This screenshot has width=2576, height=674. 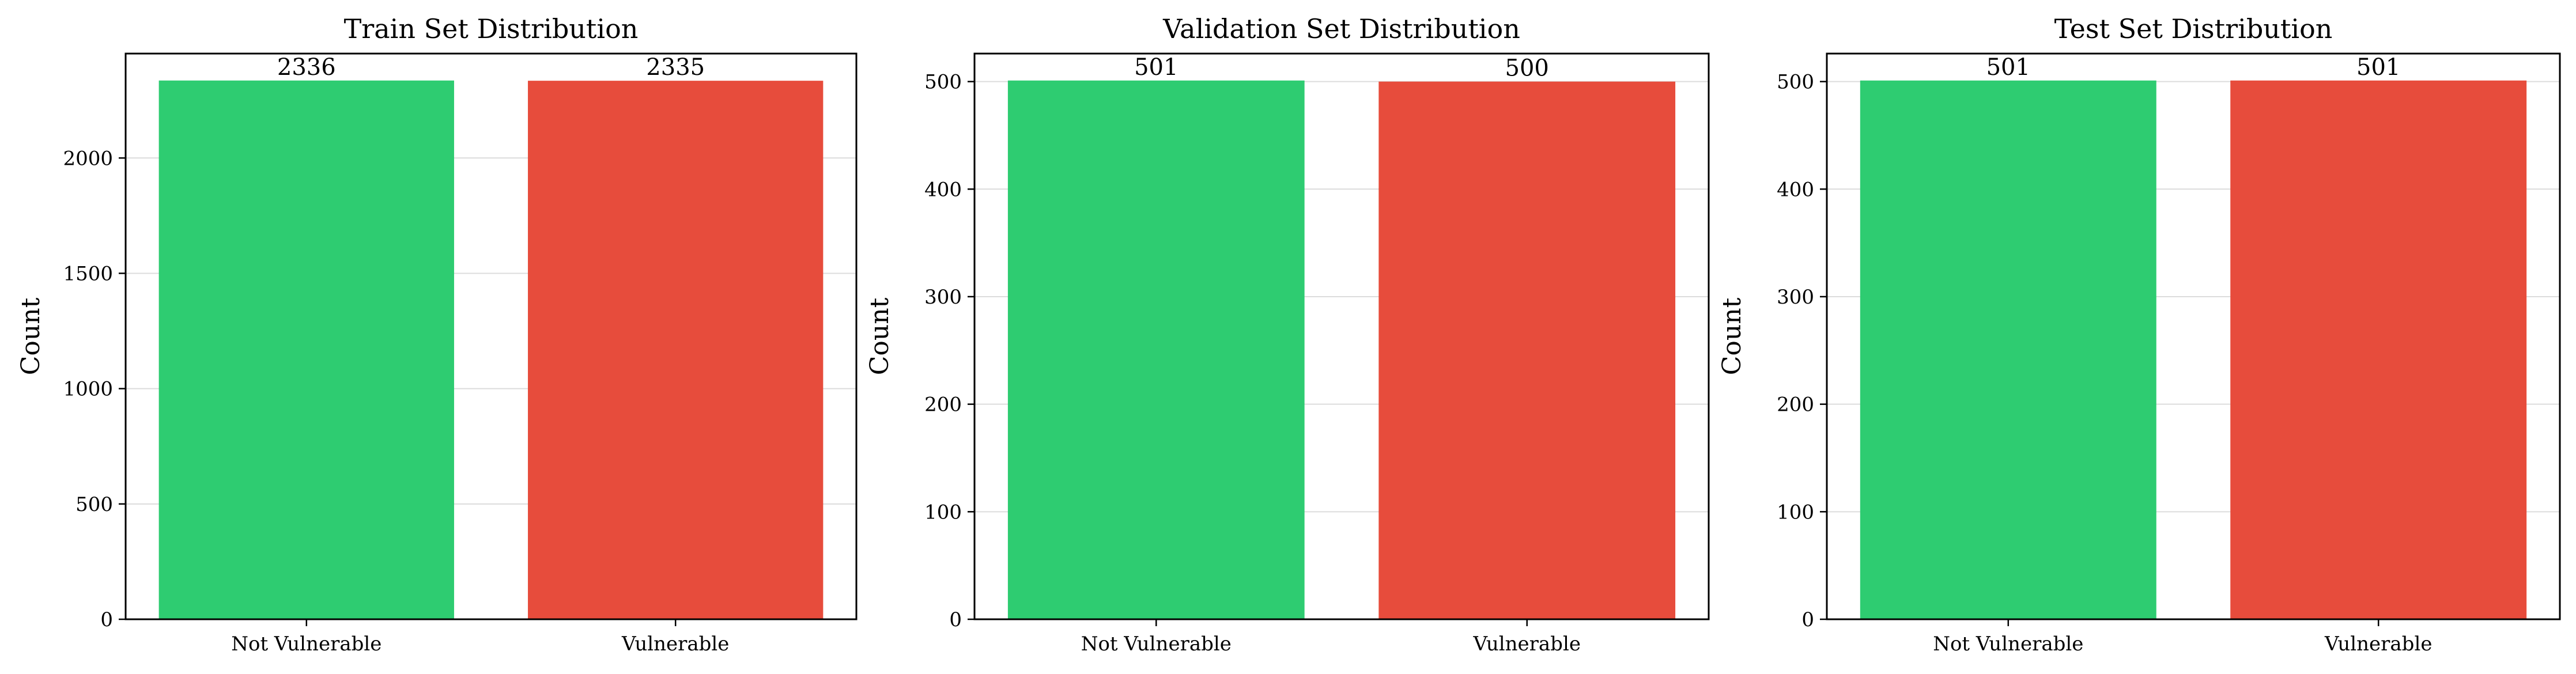 What do you see at coordinates (2193, 28) in the screenshot?
I see `chart-title: Test Set Distribution` at bounding box center [2193, 28].